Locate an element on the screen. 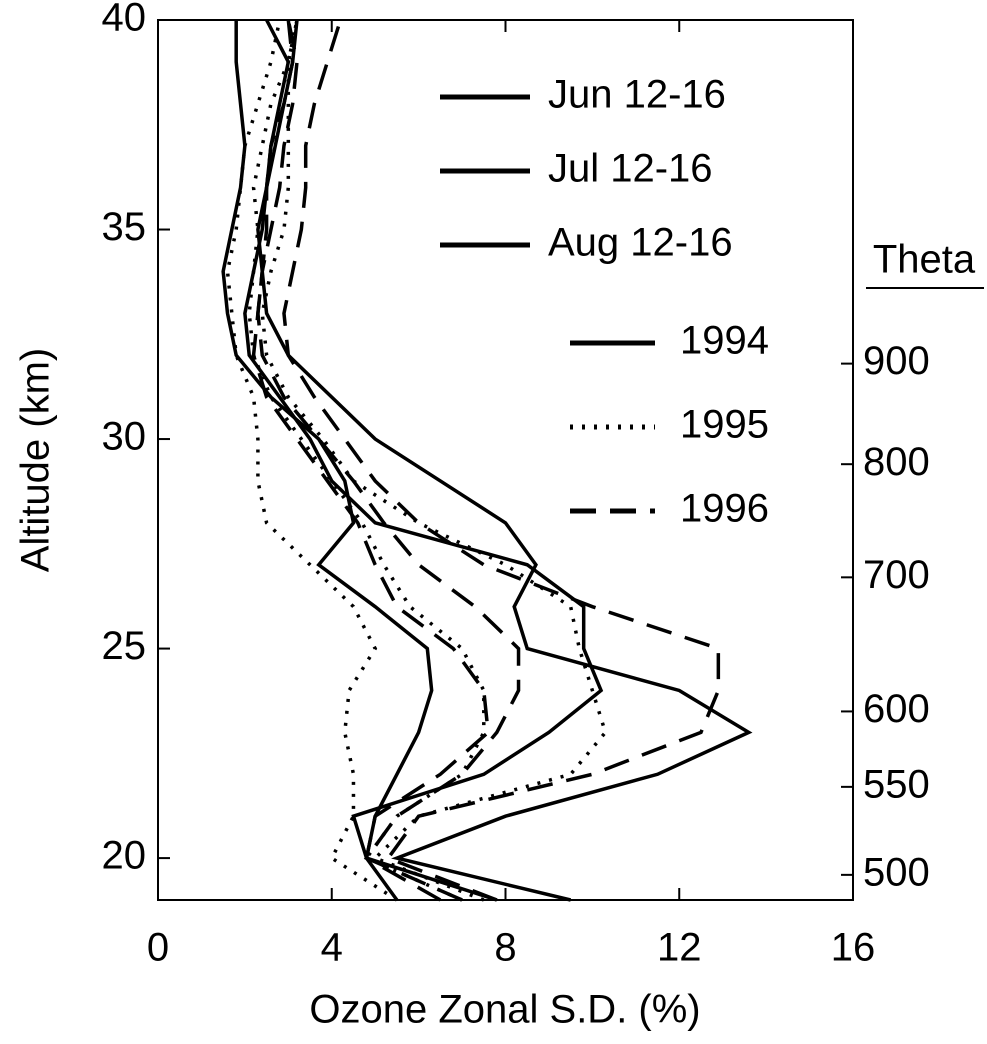  y-tick-label: 35 is located at coordinates (124, 227).